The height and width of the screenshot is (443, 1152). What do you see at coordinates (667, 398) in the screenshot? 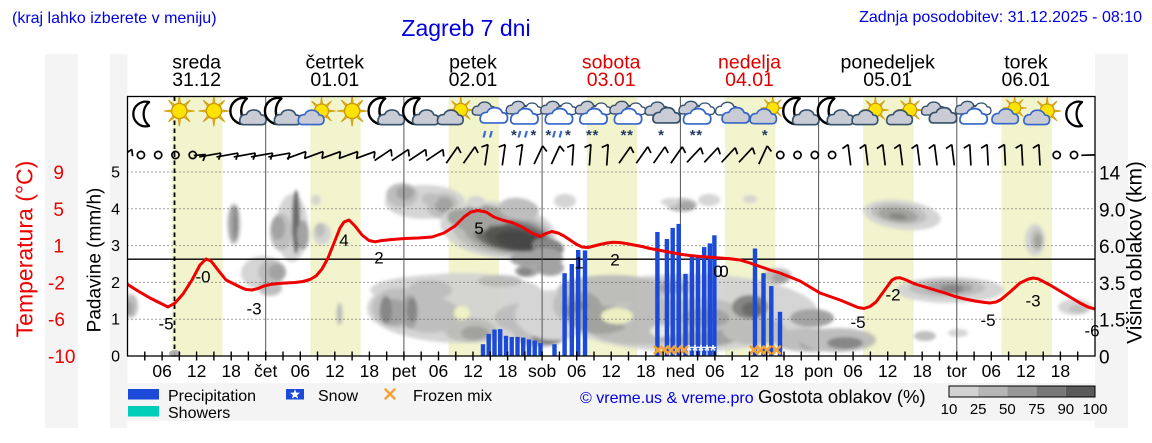
I see `svg-text: © vreme.us & vreme.pro` at bounding box center [667, 398].